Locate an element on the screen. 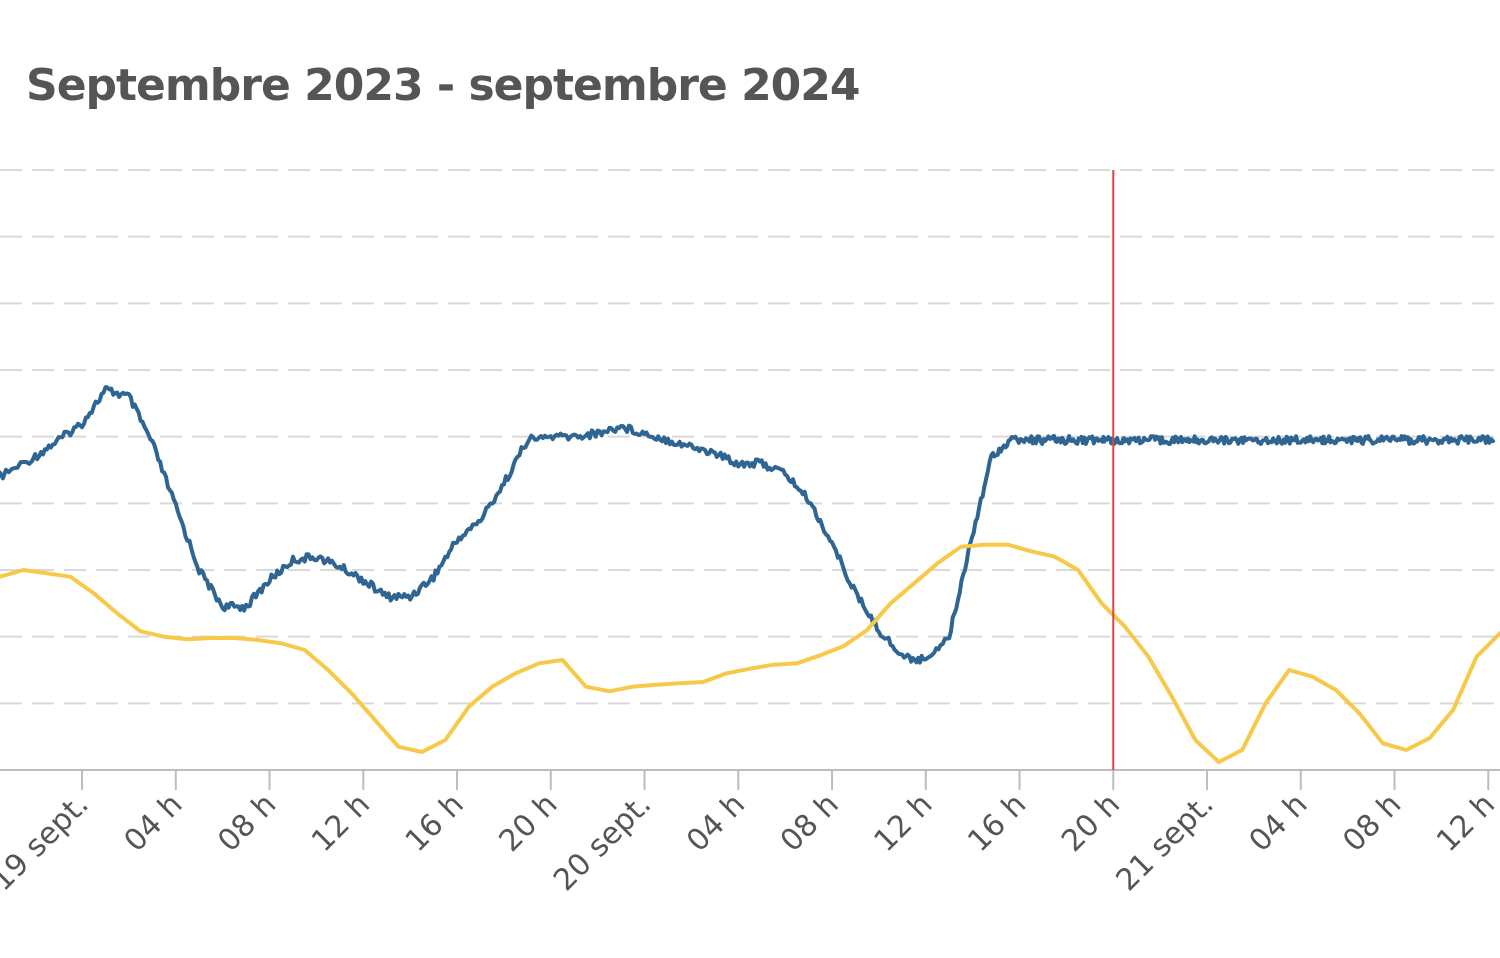 The image size is (1500, 958). x-tick-label: 21 sept. is located at coordinates (1165, 842).